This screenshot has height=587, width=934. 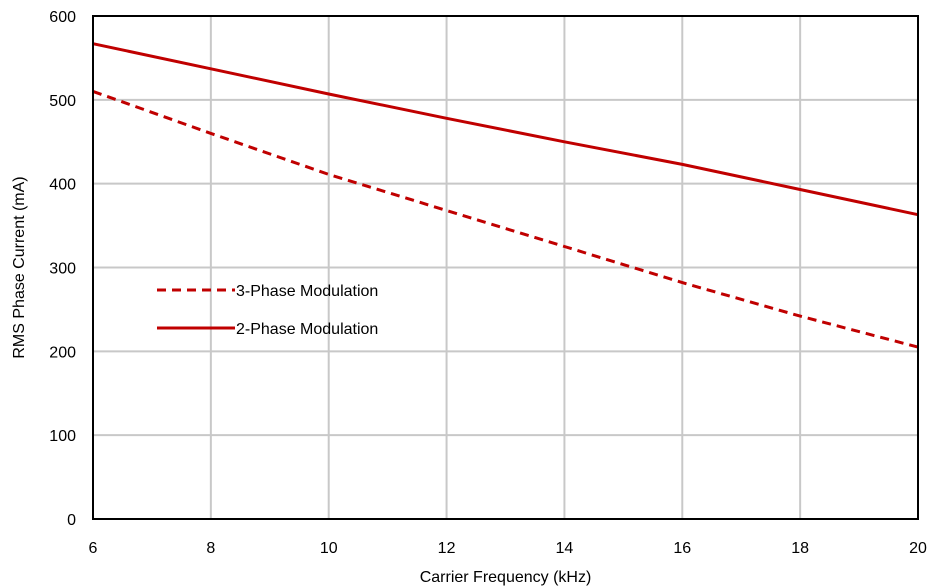 I want to click on x-tick-label: 18, so click(x=800, y=548).